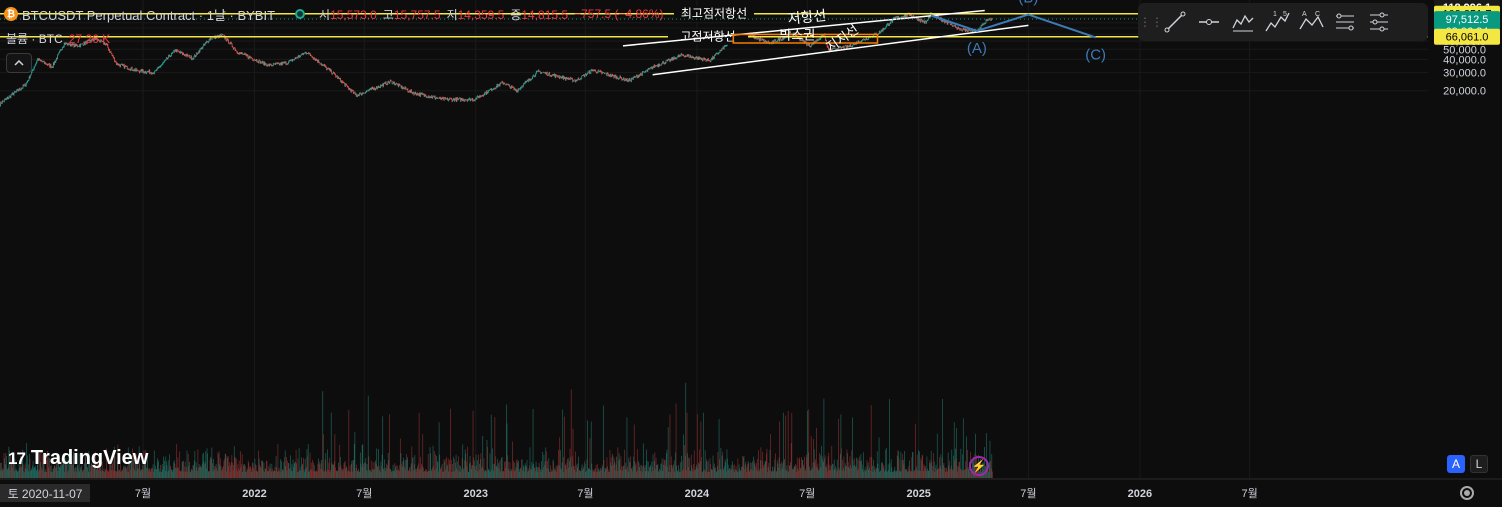  I want to click on market-status-icon, so click(300, 14).